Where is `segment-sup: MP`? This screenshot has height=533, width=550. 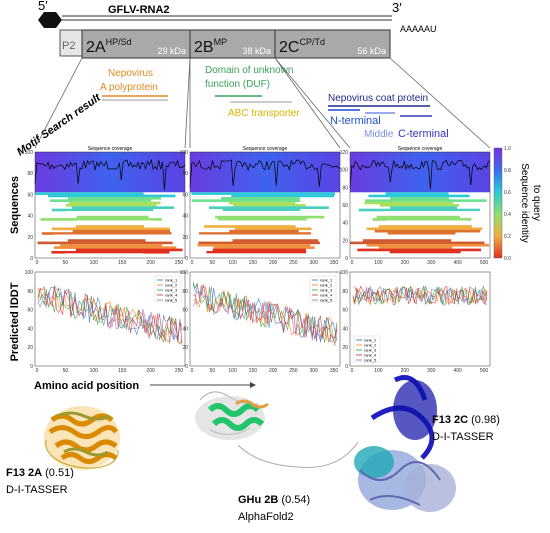 segment-sup: MP is located at coordinates (221, 42).